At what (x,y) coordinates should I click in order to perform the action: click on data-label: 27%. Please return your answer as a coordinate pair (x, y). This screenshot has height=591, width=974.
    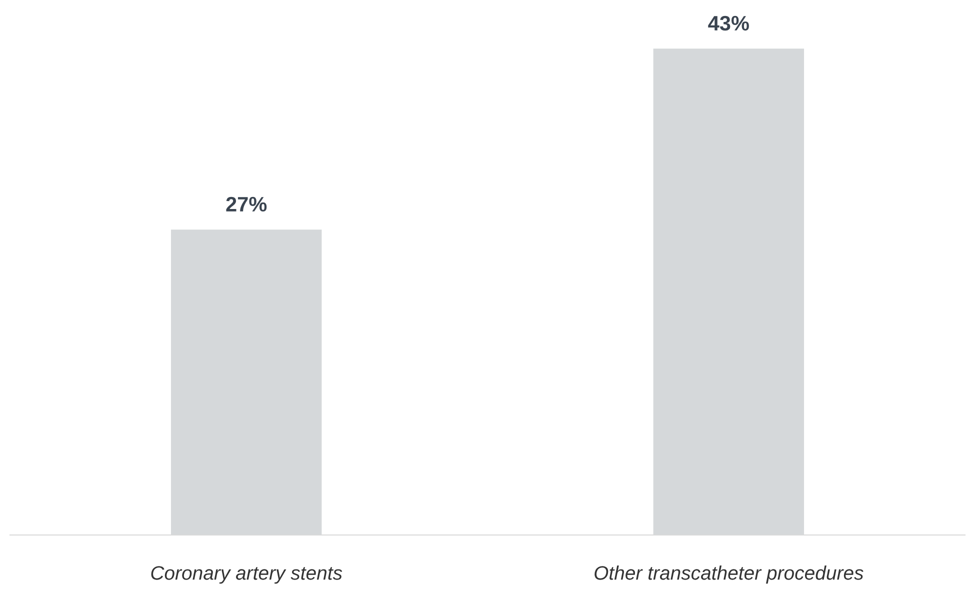
    Looking at the image, I should click on (246, 204).